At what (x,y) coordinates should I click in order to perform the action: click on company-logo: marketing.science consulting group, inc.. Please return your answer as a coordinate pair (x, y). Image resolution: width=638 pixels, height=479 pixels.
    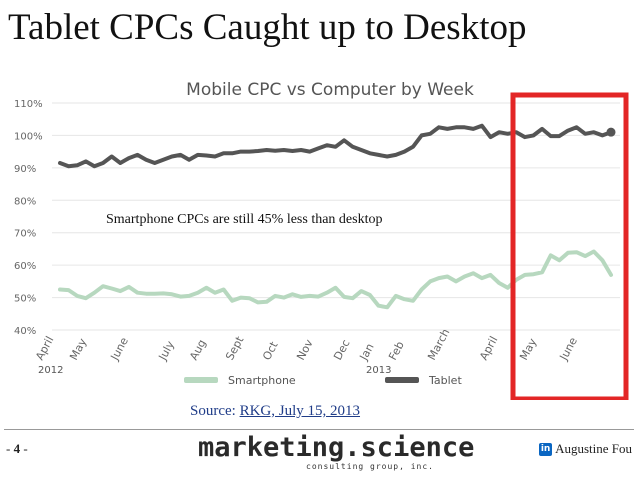
    Looking at the image, I should click on (336, 452).